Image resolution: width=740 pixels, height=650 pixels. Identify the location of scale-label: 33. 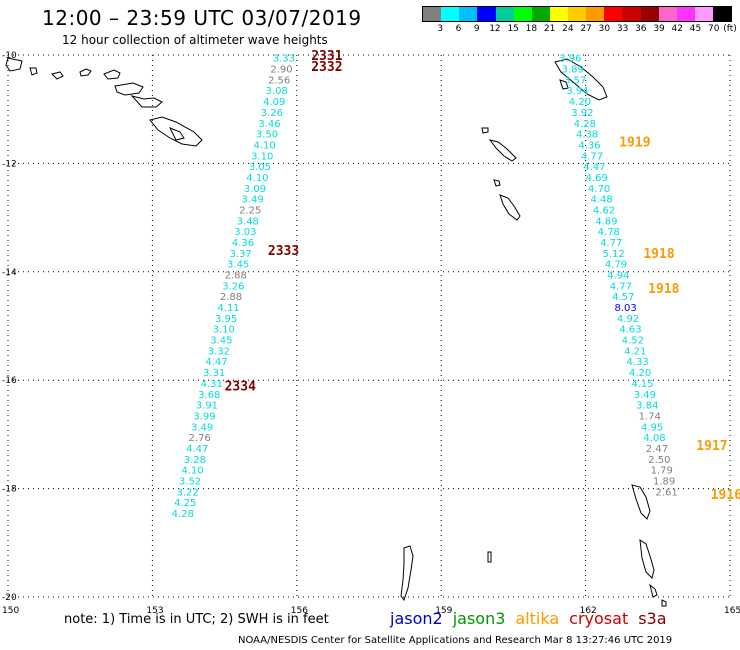
(622, 29).